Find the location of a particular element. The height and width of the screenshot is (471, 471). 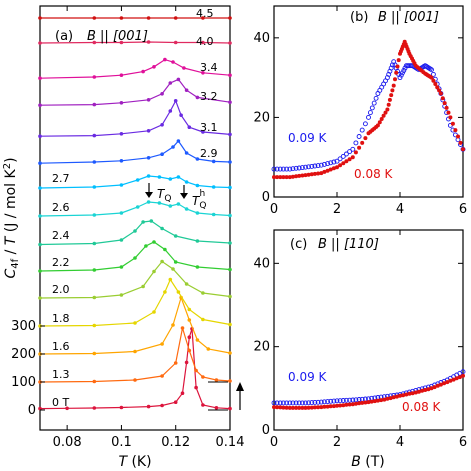

ytick-label: 20 is located at coordinates (261, 117).